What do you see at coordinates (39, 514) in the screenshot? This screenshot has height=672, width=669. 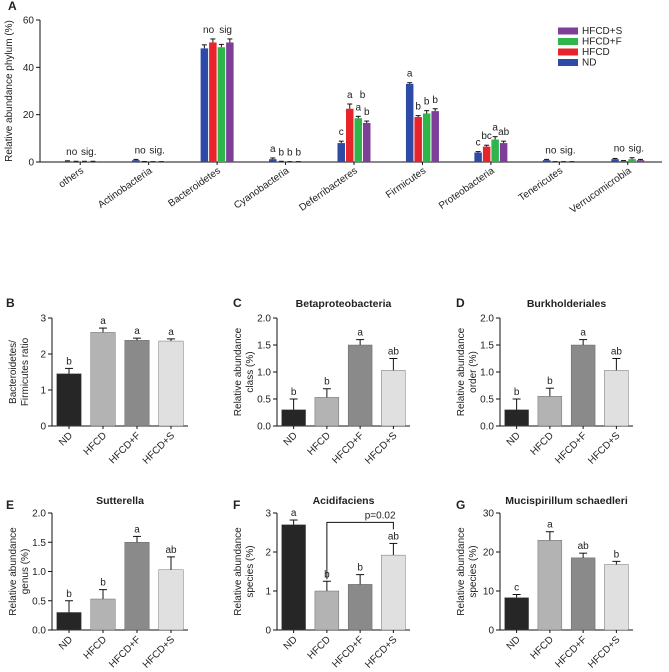 I see `panel-e-y-tick-label: 2.0` at bounding box center [39, 514].